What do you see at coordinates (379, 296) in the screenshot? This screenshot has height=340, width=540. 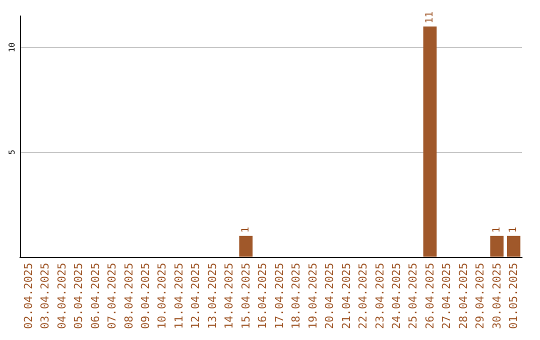 I see `x-tick-label: 23.04.2025` at bounding box center [379, 296].